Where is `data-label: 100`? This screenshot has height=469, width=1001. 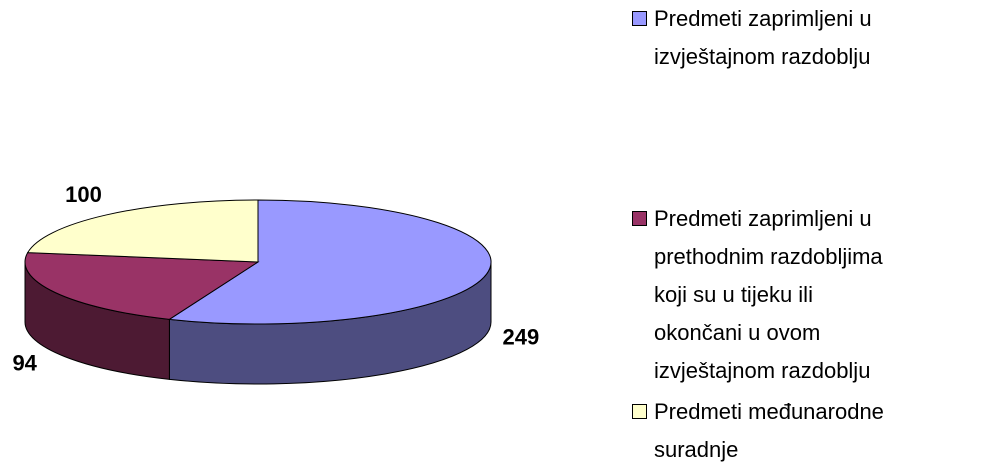
data-label: 100 is located at coordinates (83, 194).